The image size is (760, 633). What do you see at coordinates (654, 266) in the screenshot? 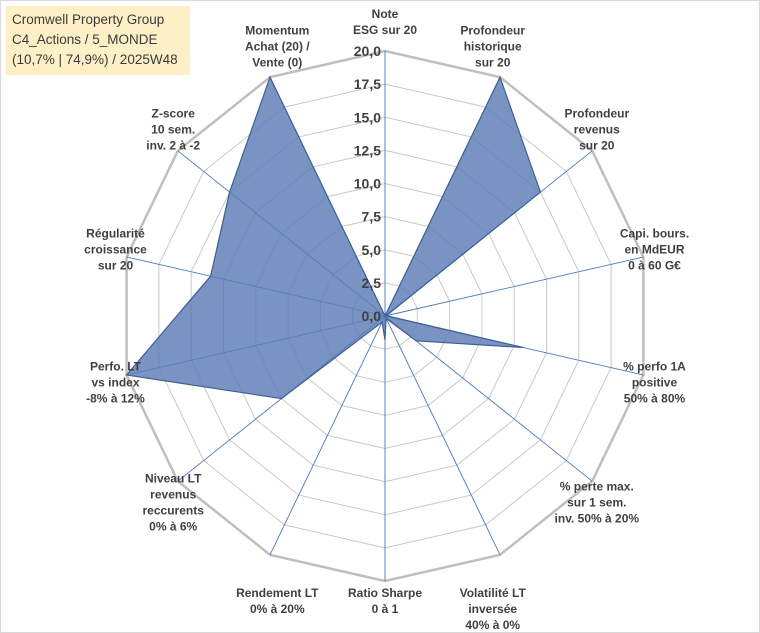
I see `axis-label-line: 0 à 60 G€` at bounding box center [654, 266].